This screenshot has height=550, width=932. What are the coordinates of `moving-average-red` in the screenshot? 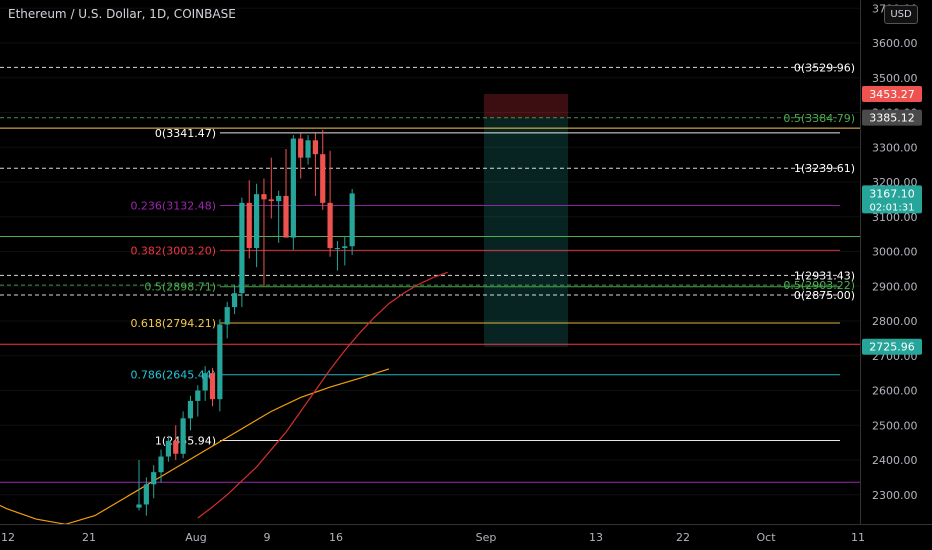 It's located at (322, 395).